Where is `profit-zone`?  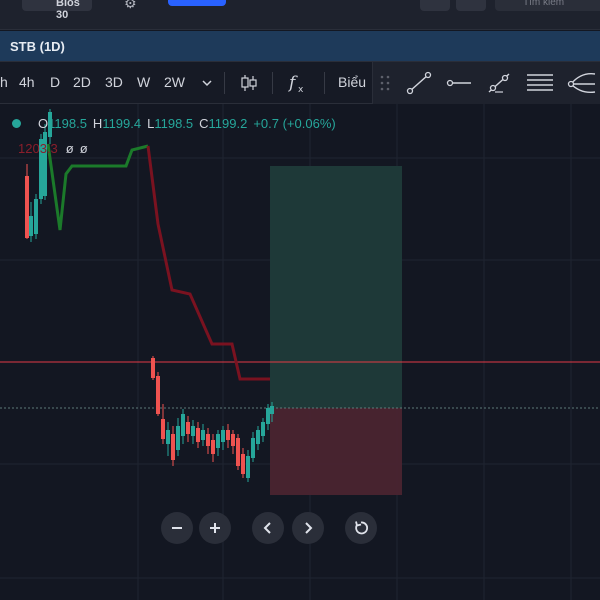
profit-zone is located at coordinates (336, 287).